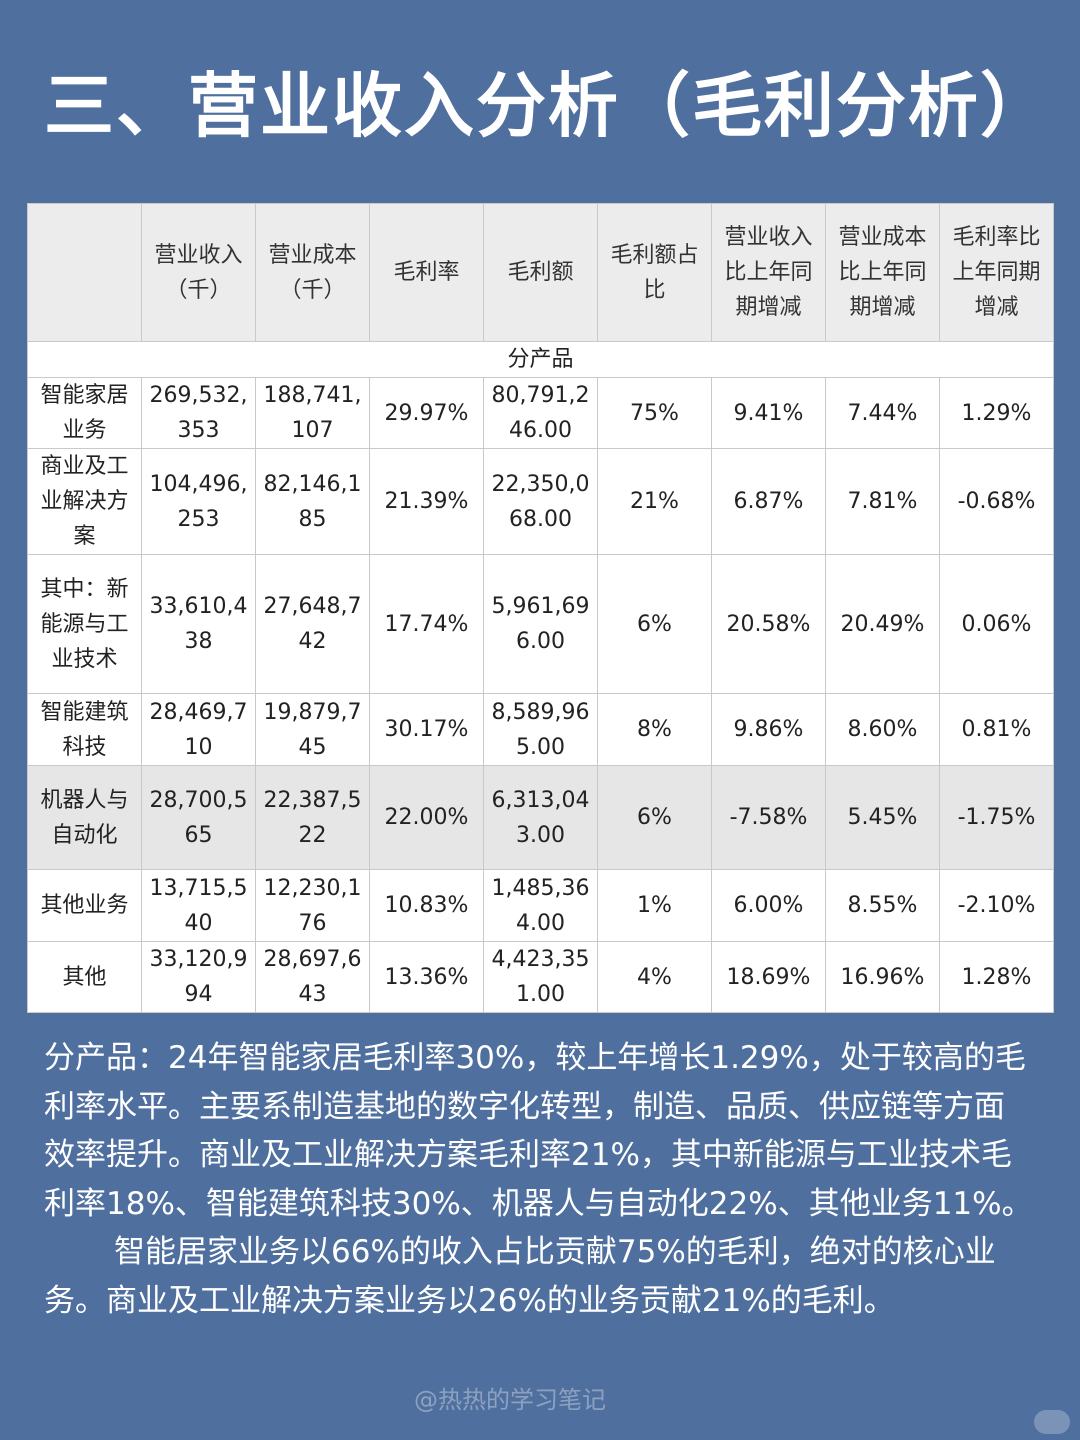 The width and height of the screenshot is (1080, 1440). Describe the element at coordinates (426, 905) in the screenshot. I see `table-cell: 10.83%` at that location.